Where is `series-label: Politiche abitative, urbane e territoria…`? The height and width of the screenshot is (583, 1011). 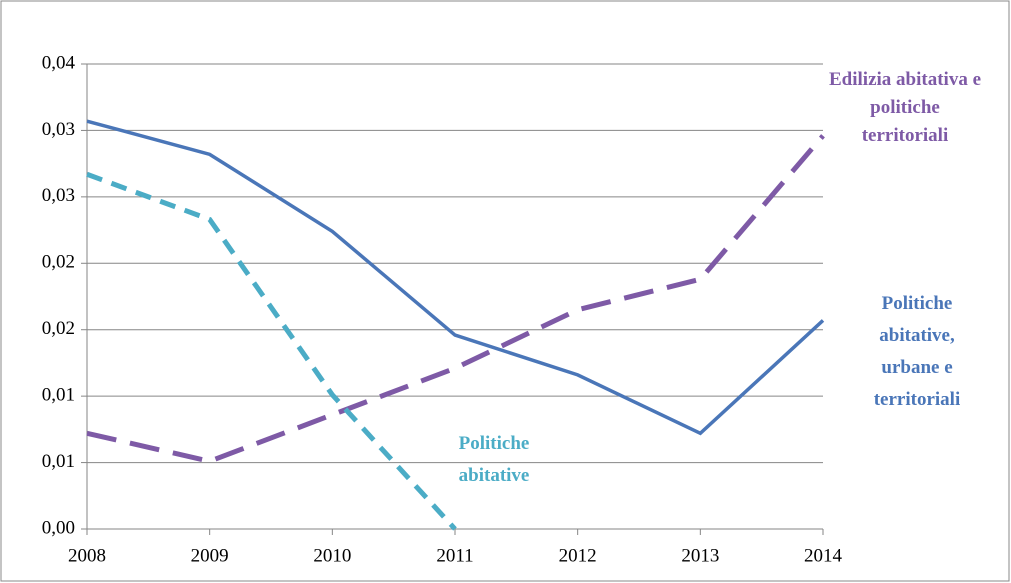 series-label: Politiche abitative, urbane e territoria… is located at coordinates (917, 351).